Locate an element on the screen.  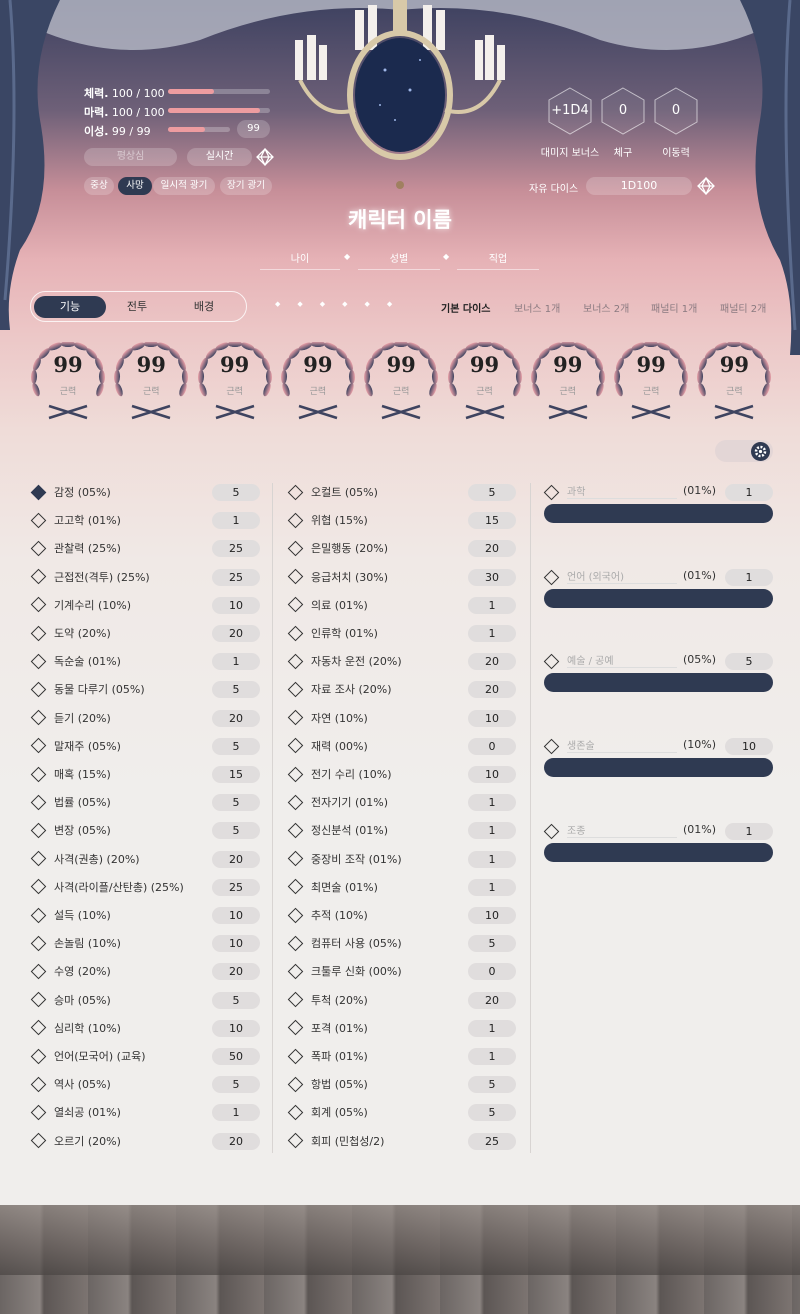
skill-value-input: 0 is located at coordinates (492, 972).